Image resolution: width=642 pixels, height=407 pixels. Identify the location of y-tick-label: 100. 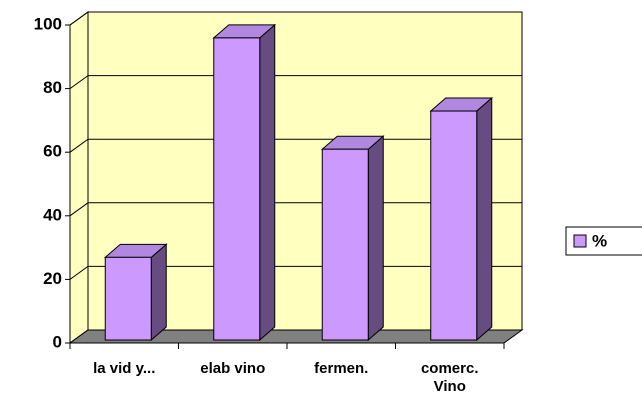
(48, 23).